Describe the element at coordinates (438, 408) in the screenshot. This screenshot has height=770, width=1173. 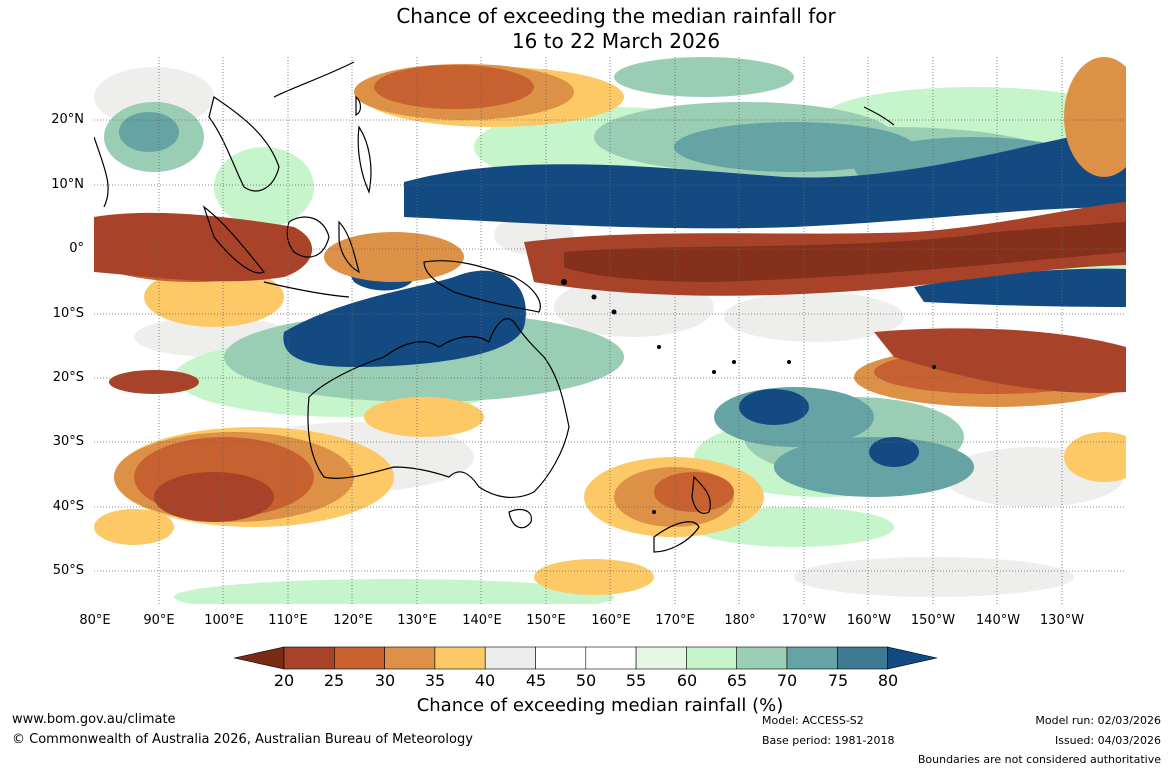
I see `australia-coastline` at that location.